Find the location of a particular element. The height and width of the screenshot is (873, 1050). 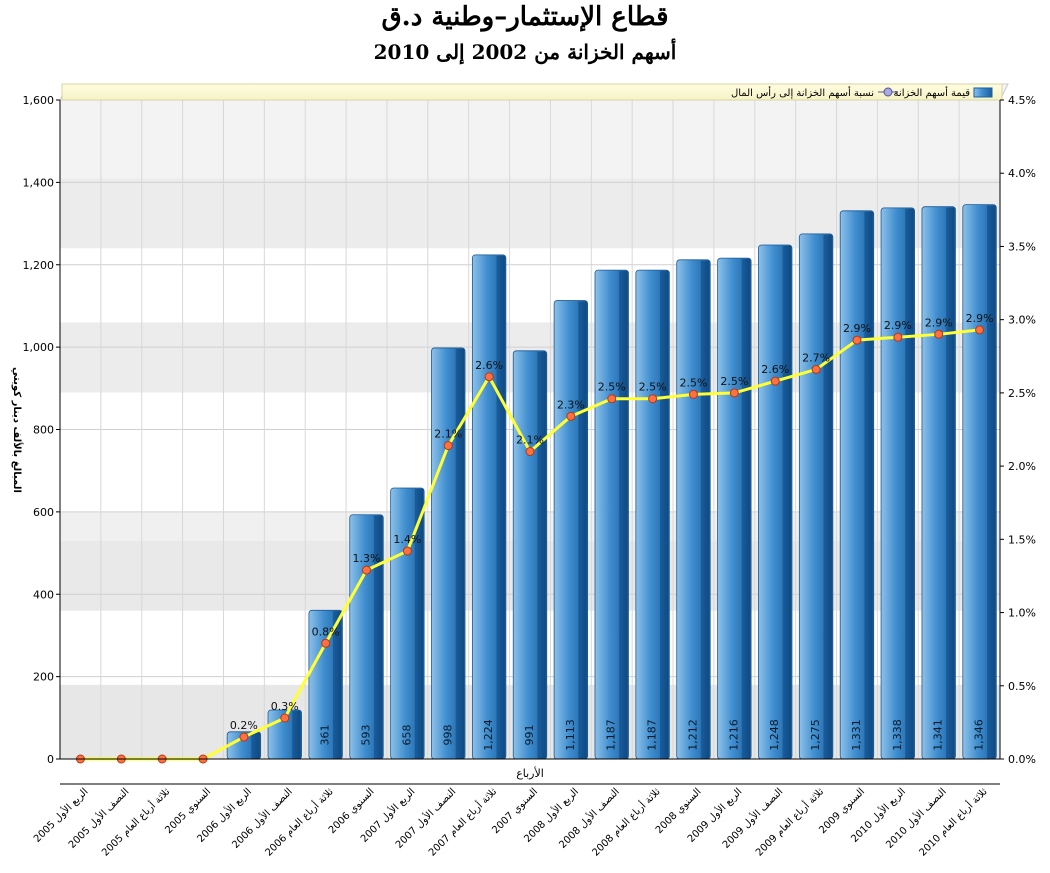

x-tick-label: ثلاثة أرباع العام 2005 is located at coordinates (136, 822).